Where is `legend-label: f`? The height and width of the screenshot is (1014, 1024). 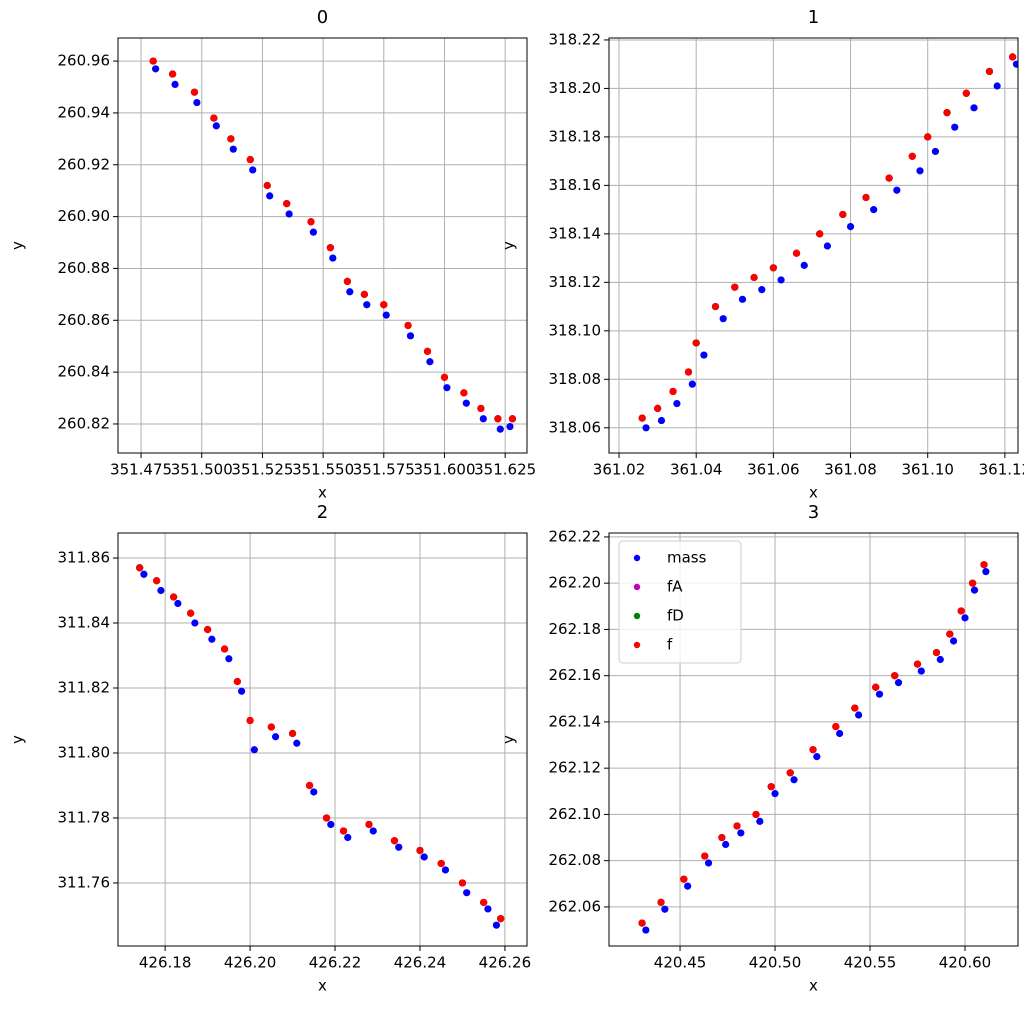
legend-label: f is located at coordinates (670, 645).